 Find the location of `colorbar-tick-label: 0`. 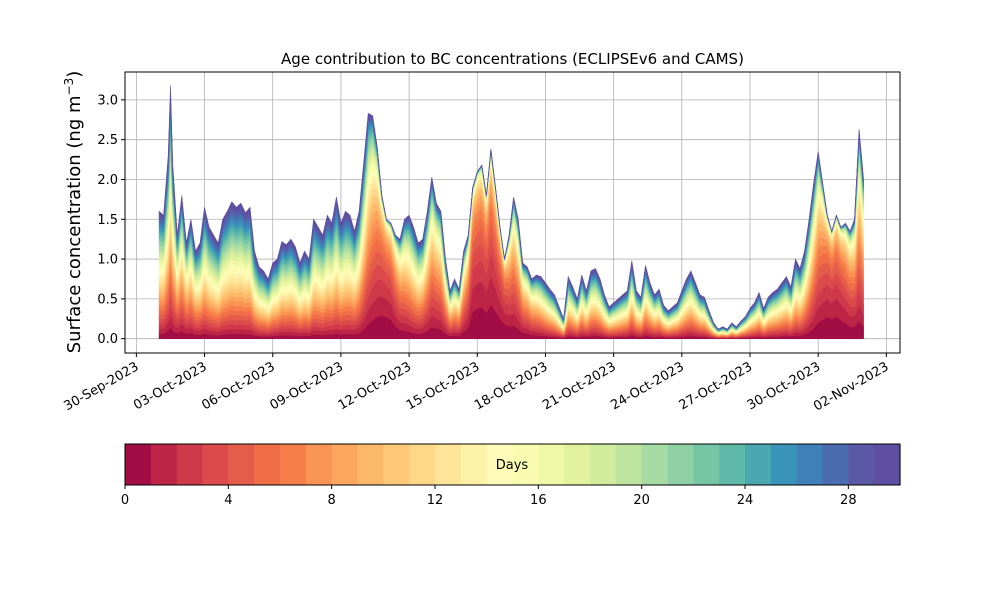

colorbar-tick-label: 0 is located at coordinates (125, 500).